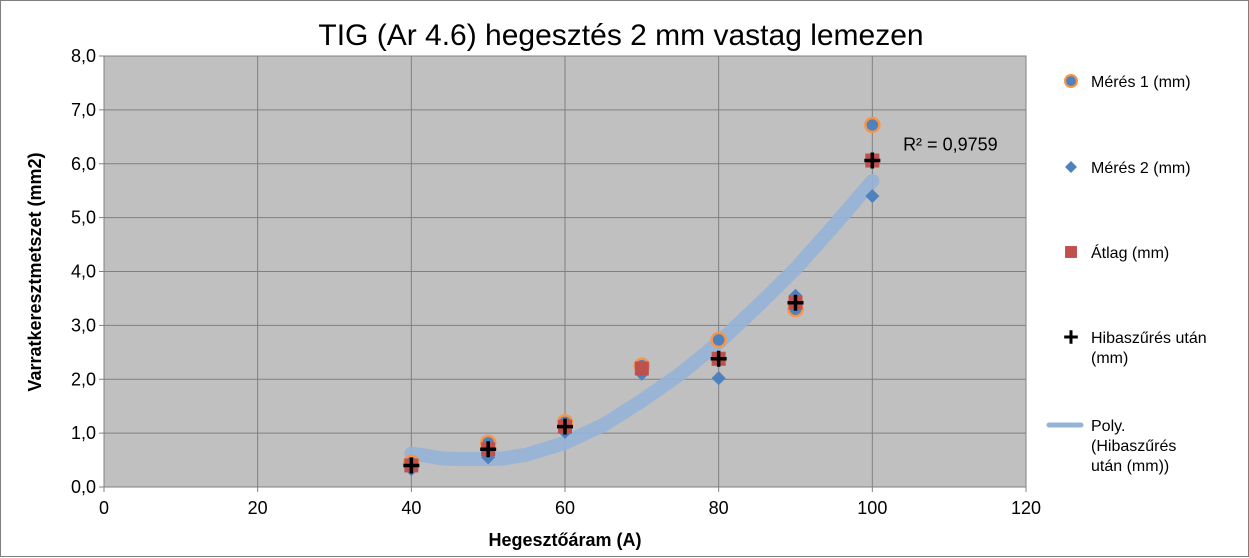 The width and height of the screenshot is (1249, 558). What do you see at coordinates (872, 508) in the screenshot?
I see `x-tick-label: 100` at bounding box center [872, 508].